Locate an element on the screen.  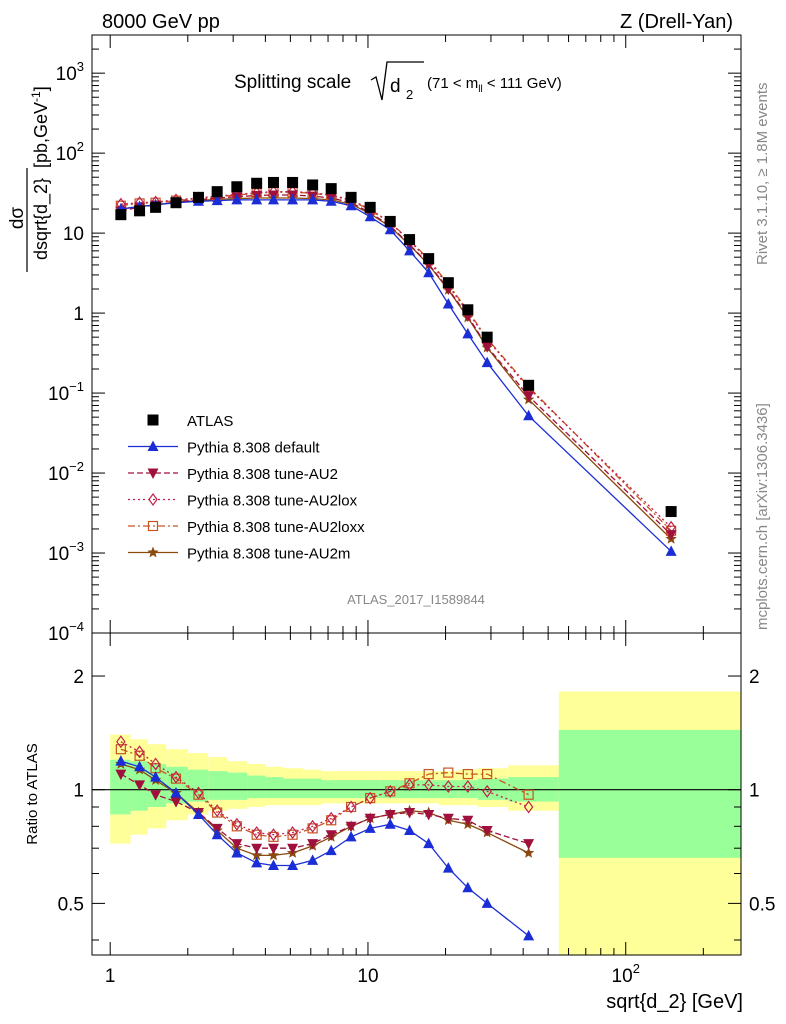
ratio-pythia-8-308-tune-au2loxx-line is located at coordinates (324, 793).